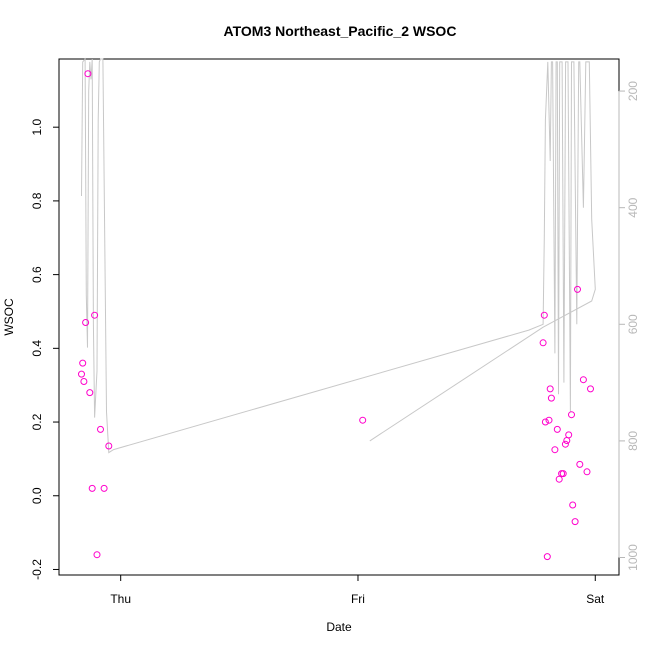  Describe the element at coordinates (37, 569) in the screenshot. I see `y-tick-label: -0.2` at that location.